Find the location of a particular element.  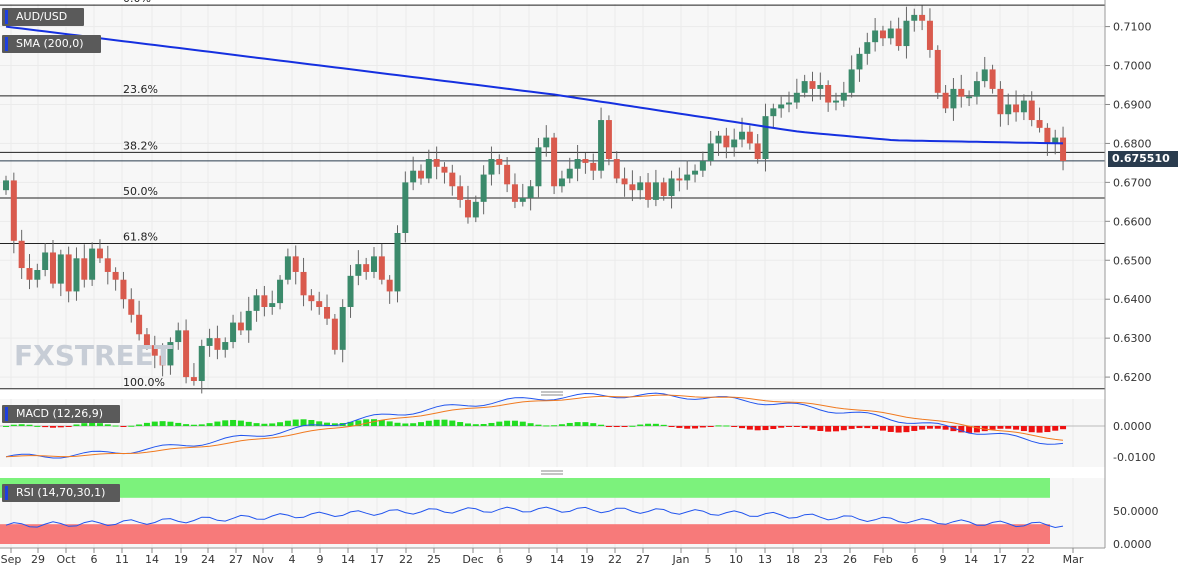

rsi-label: RSI (14,70,30,1) is located at coordinates (61, 493).